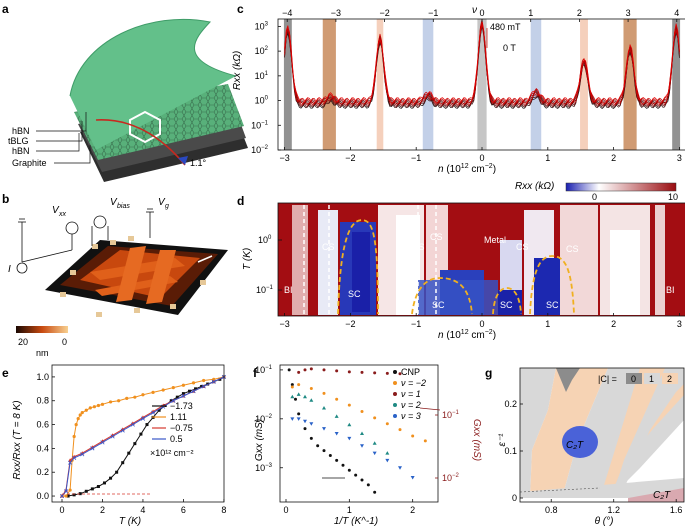 The width and height of the screenshot is (685, 532). What do you see at coordinates (413, 383) in the screenshot?
I see `f-legend-label: ν = −2` at bounding box center [413, 383].